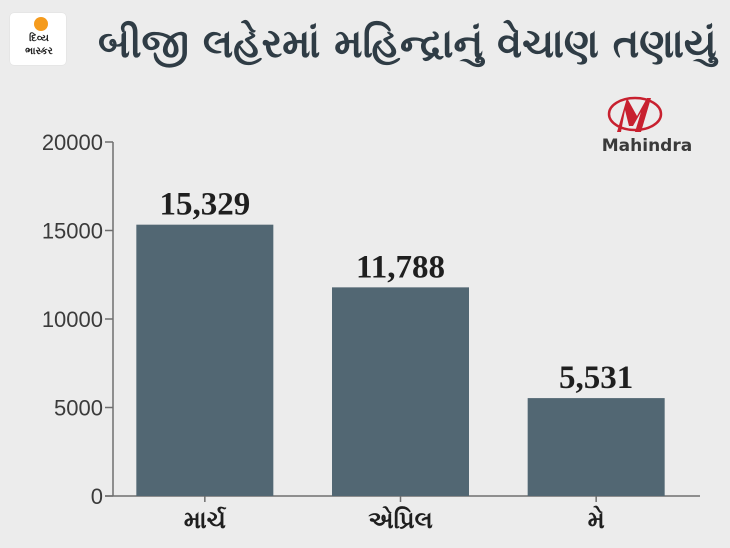 This screenshot has height=548, width=730. I want to click on chart-title: બીજી લહેરમાં મહિન્દ્રાનું વેચાણ તણાયું, so click(407, 44).